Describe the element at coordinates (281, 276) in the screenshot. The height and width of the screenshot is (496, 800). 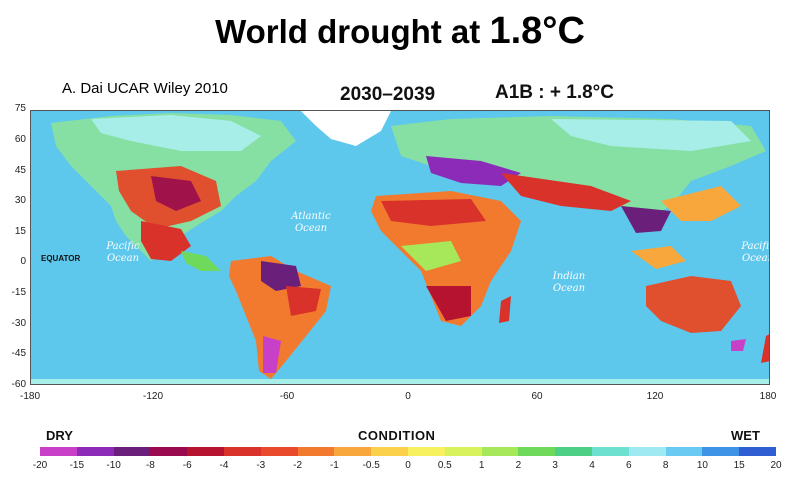
I see `amazon-severe-drought` at that location.